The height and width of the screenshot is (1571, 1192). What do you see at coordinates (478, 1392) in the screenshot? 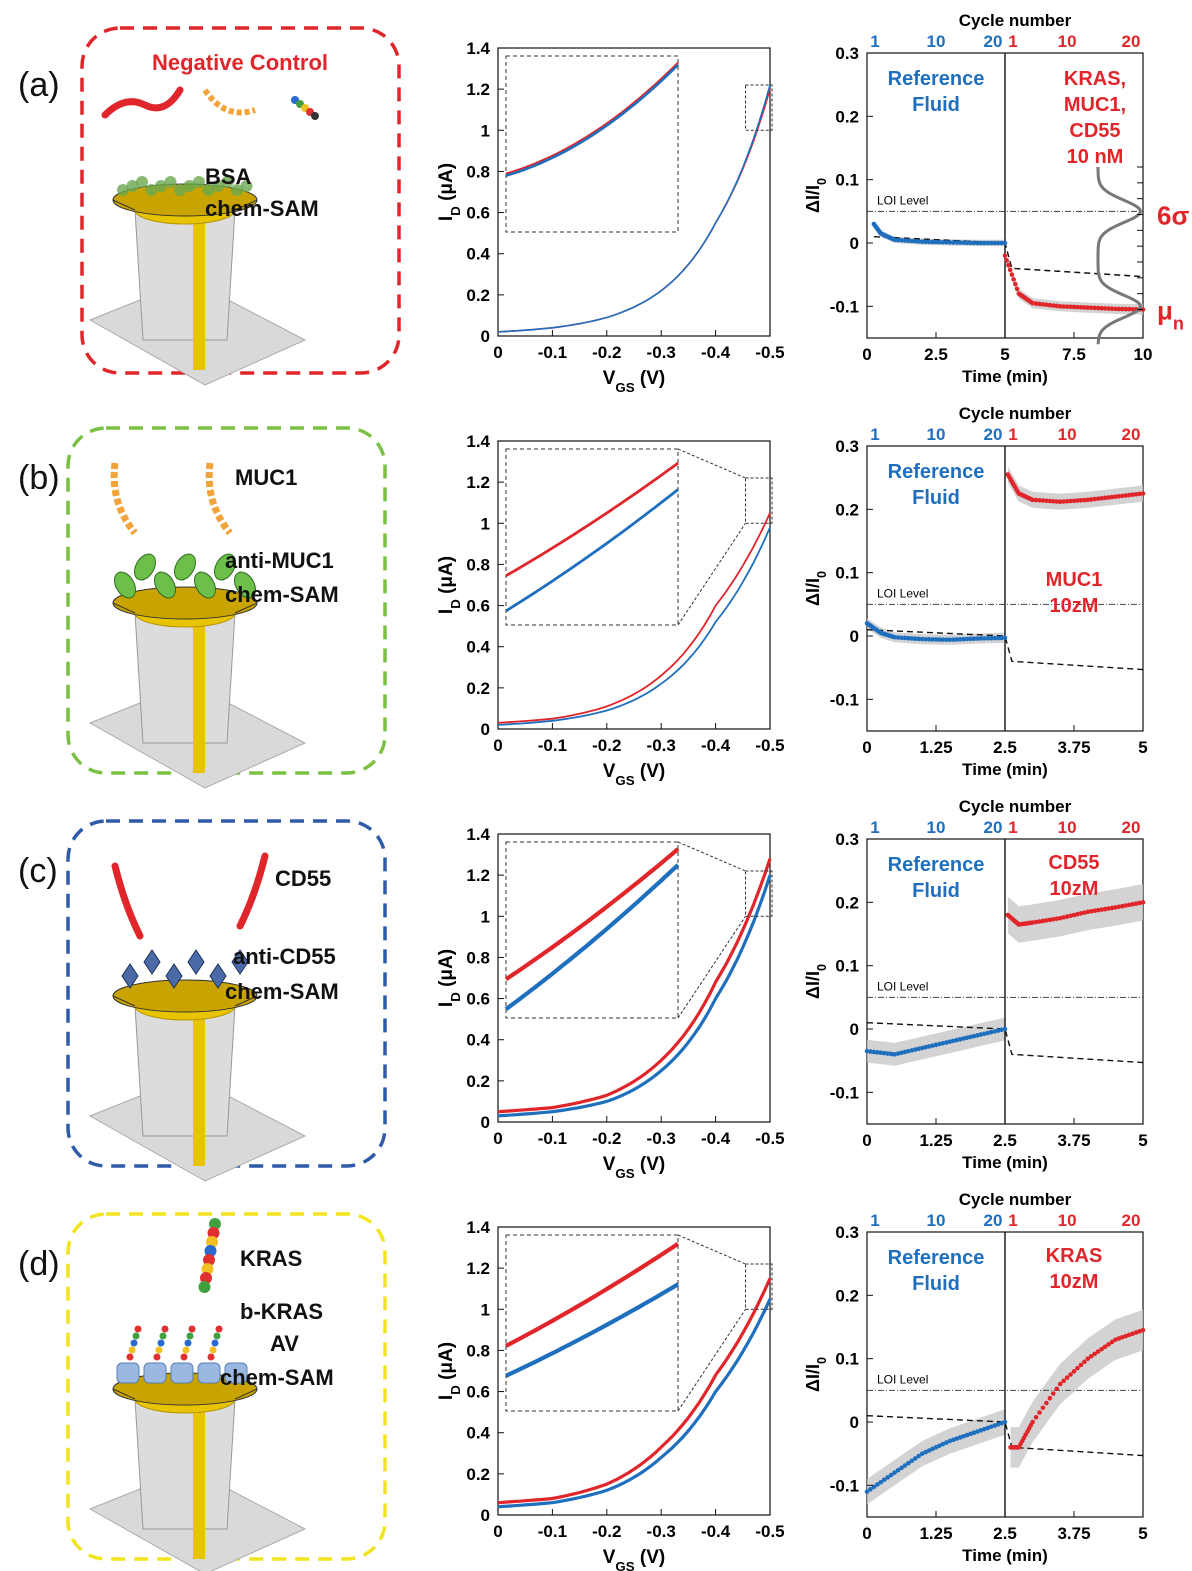
I see `iv-ytick-label: 0.6` at bounding box center [478, 1392].